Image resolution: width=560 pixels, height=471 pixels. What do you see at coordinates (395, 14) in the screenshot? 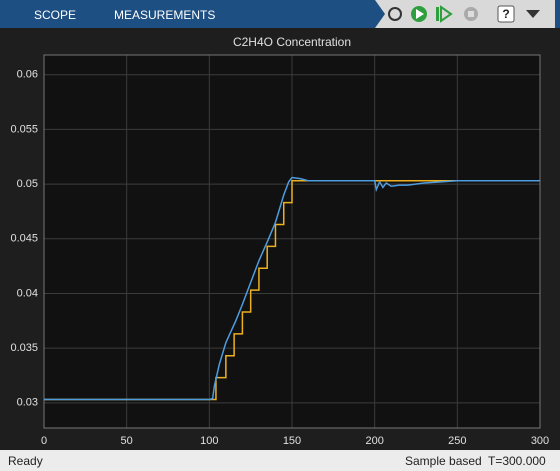
I see `settings-icon` at bounding box center [395, 14].